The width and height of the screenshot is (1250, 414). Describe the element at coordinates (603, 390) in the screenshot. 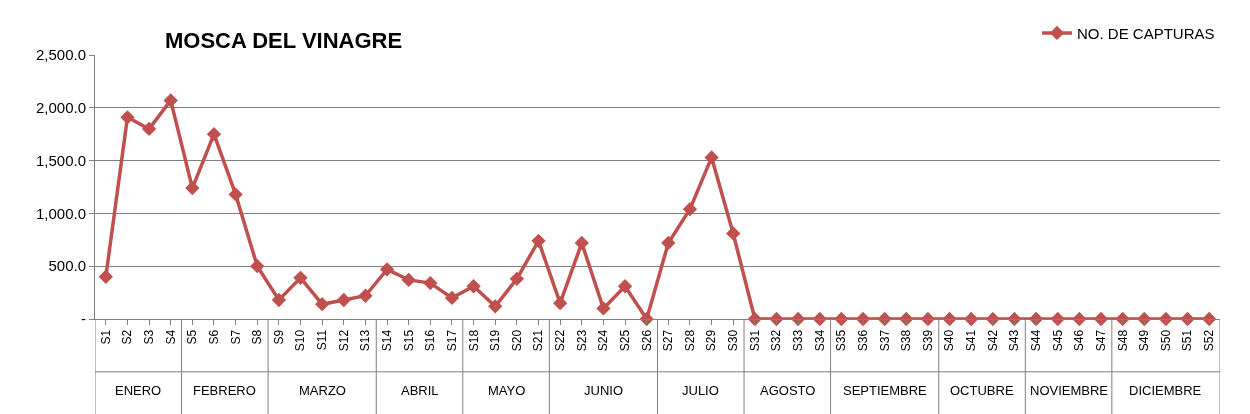

I see `text: JUNIO` at that location.